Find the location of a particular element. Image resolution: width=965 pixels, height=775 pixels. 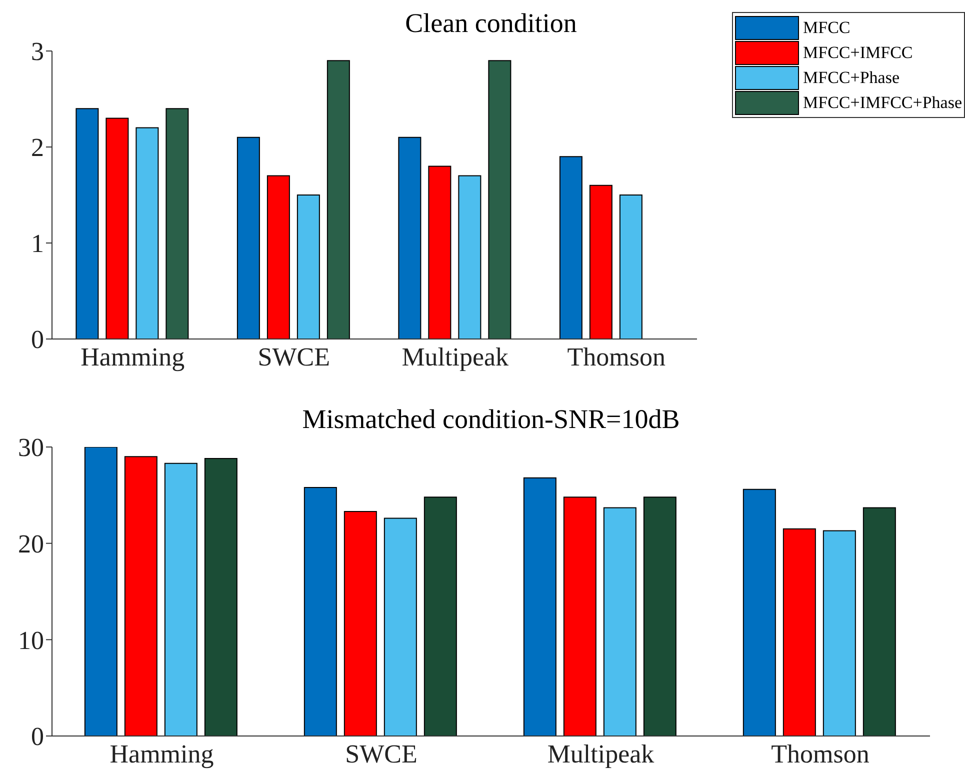

y-tick-label: 3 is located at coordinates (37, 51).